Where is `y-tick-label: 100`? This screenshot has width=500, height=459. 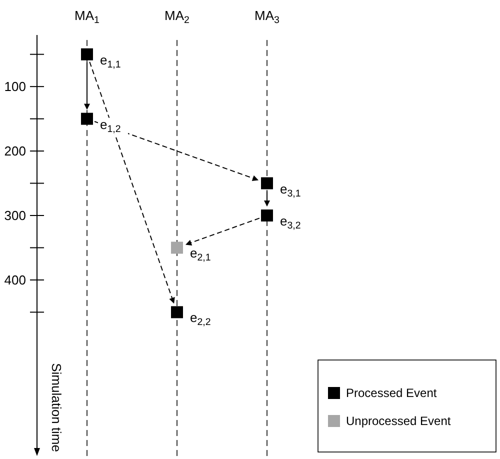
y-tick-label: 100 is located at coordinates (15, 86).